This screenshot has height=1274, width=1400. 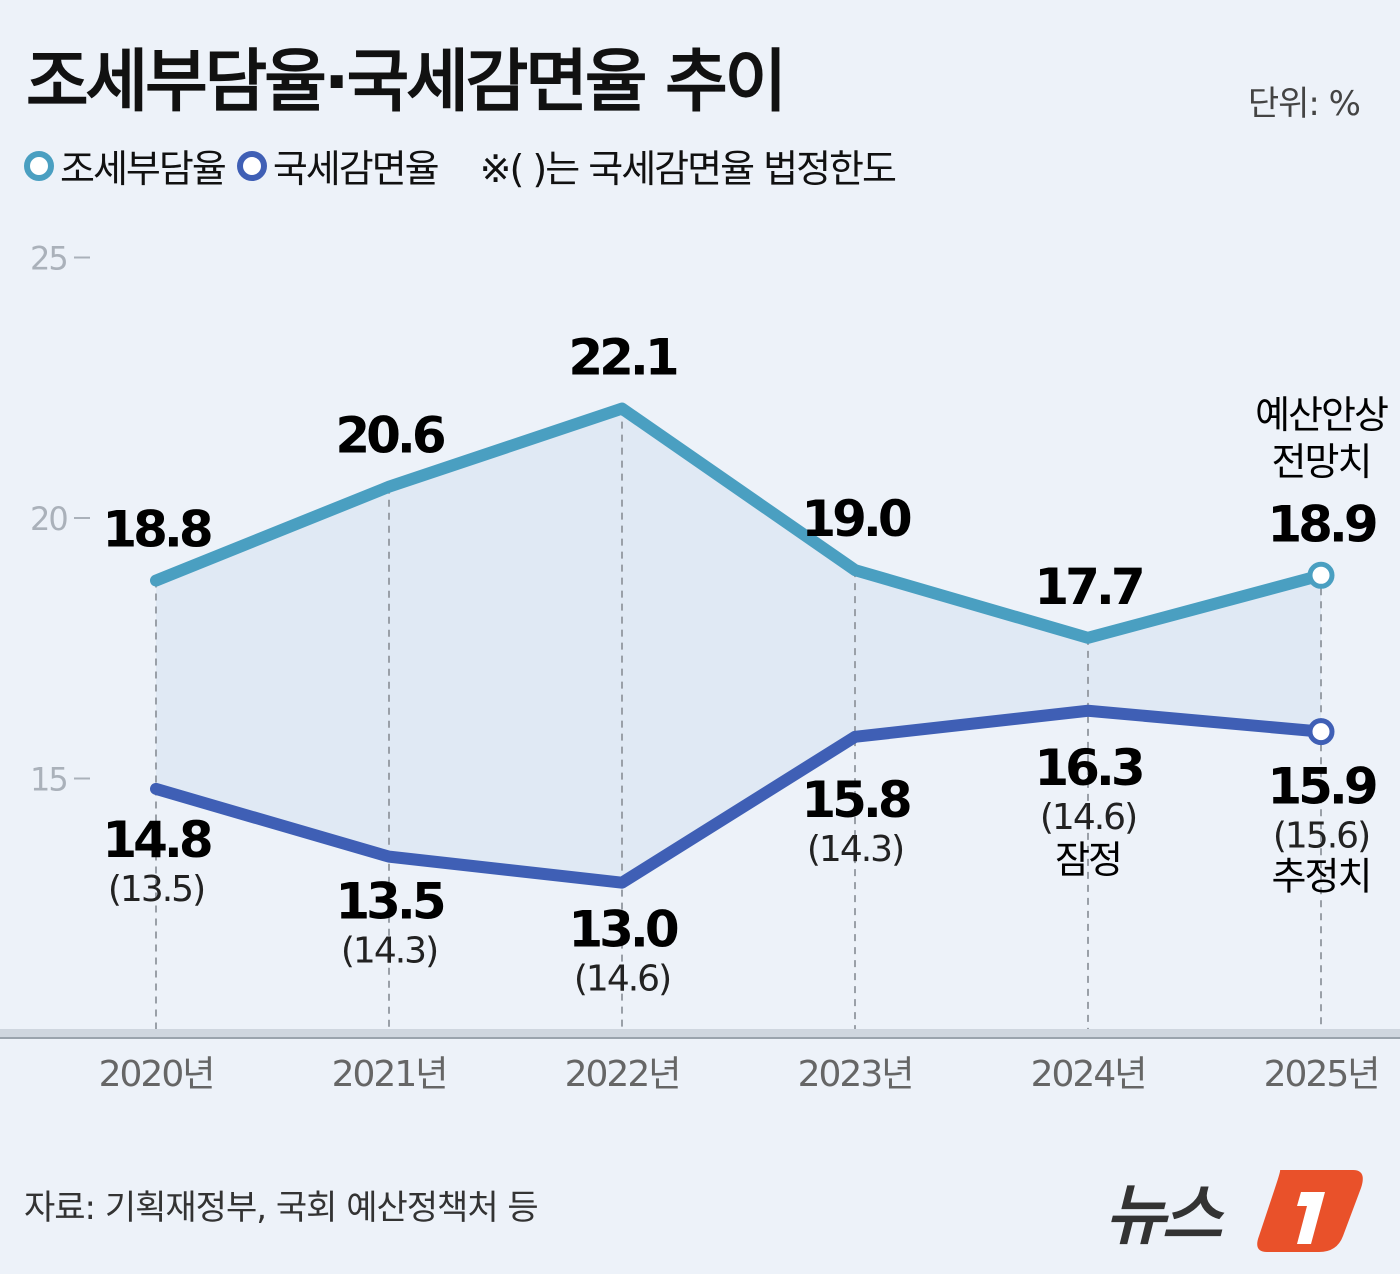 I want to click on tax-reduction-value-label: 15.8, so click(x=855, y=800).